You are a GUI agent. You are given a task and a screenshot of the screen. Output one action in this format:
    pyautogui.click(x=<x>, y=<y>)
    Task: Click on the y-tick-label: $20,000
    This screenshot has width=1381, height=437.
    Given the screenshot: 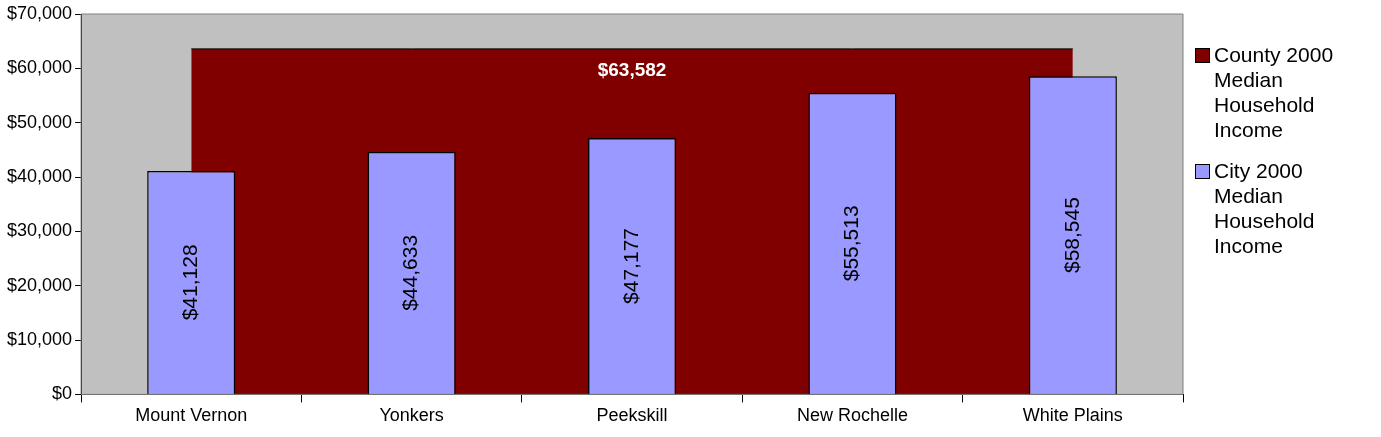 What is the action you would take?
    pyautogui.click(x=39, y=284)
    